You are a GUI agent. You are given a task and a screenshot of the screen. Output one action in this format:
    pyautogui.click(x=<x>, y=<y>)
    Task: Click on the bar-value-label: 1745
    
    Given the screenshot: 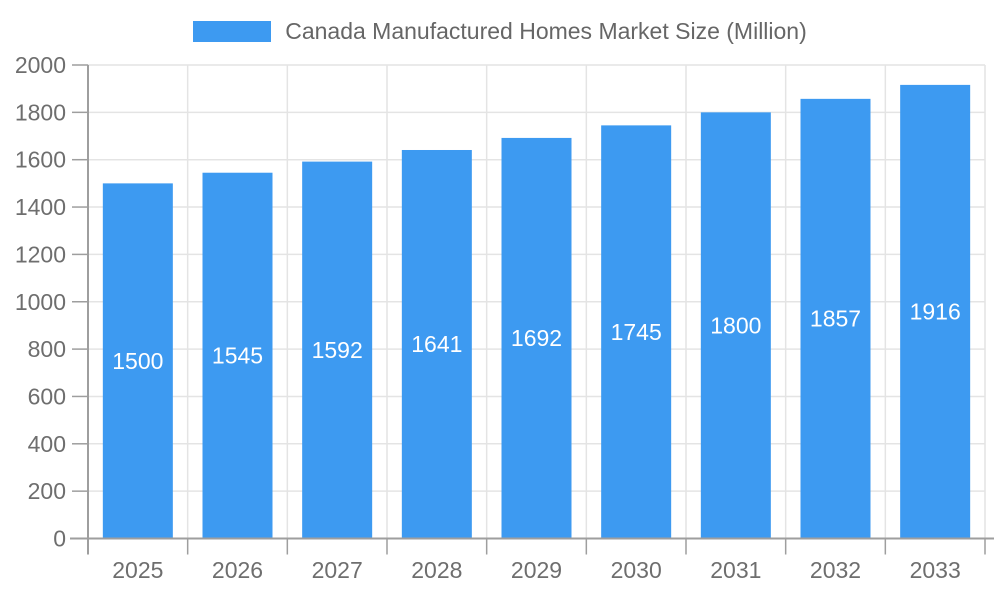 What is the action you would take?
    pyautogui.click(x=636, y=332)
    